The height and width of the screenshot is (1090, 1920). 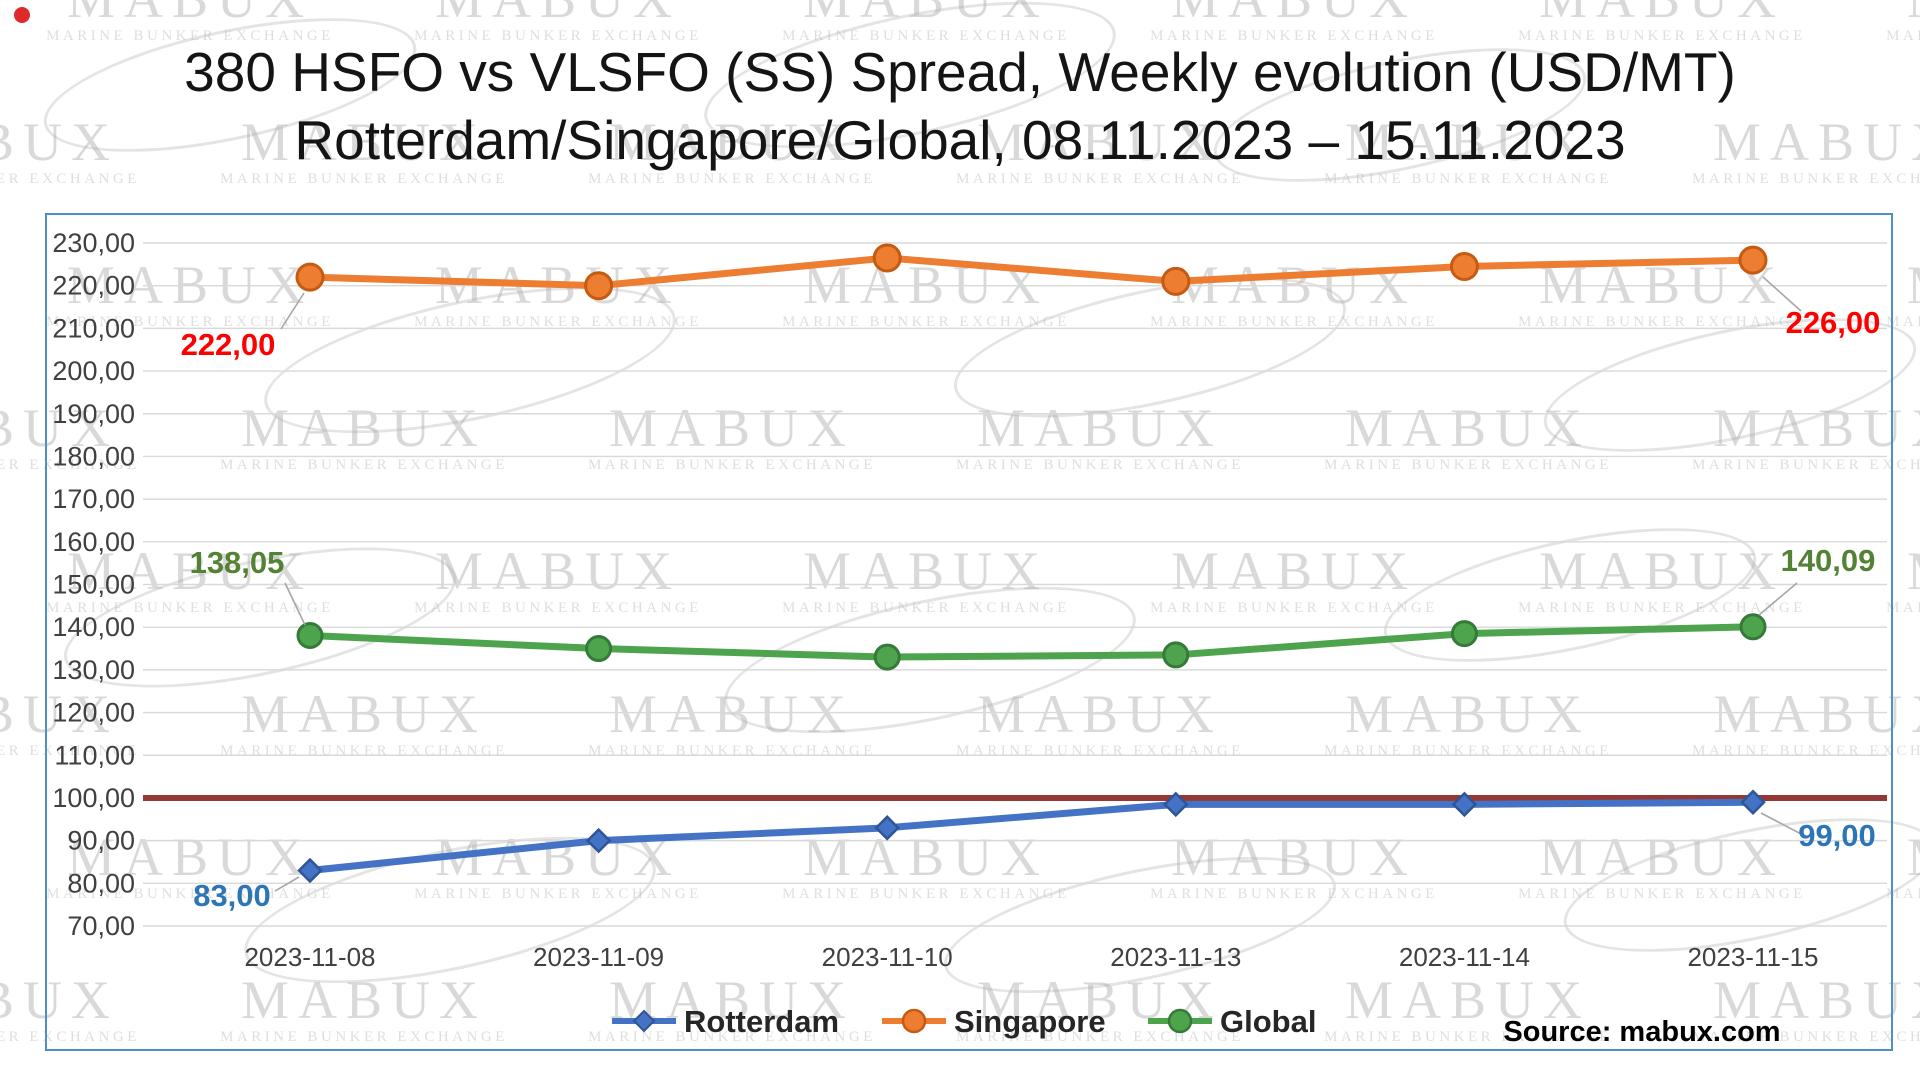 What do you see at coordinates (1031, 642) in the screenshot?
I see `series-line-global` at bounding box center [1031, 642].